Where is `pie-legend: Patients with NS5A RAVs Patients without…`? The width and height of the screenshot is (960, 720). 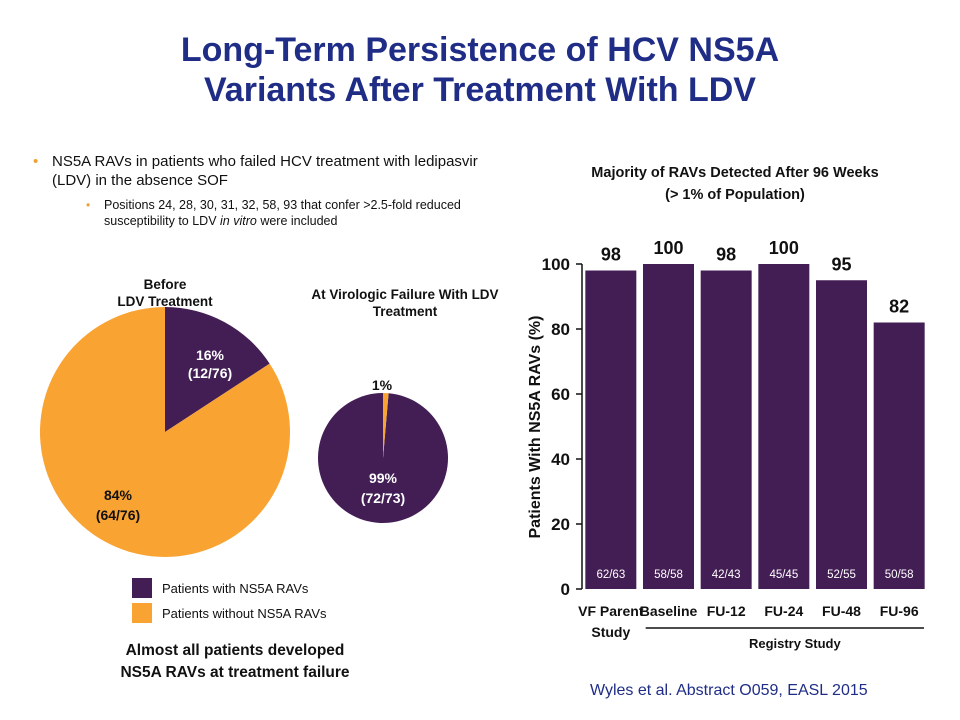 pie-legend: Patients with NS5A RAVs Patients without… is located at coordinates (229, 603).